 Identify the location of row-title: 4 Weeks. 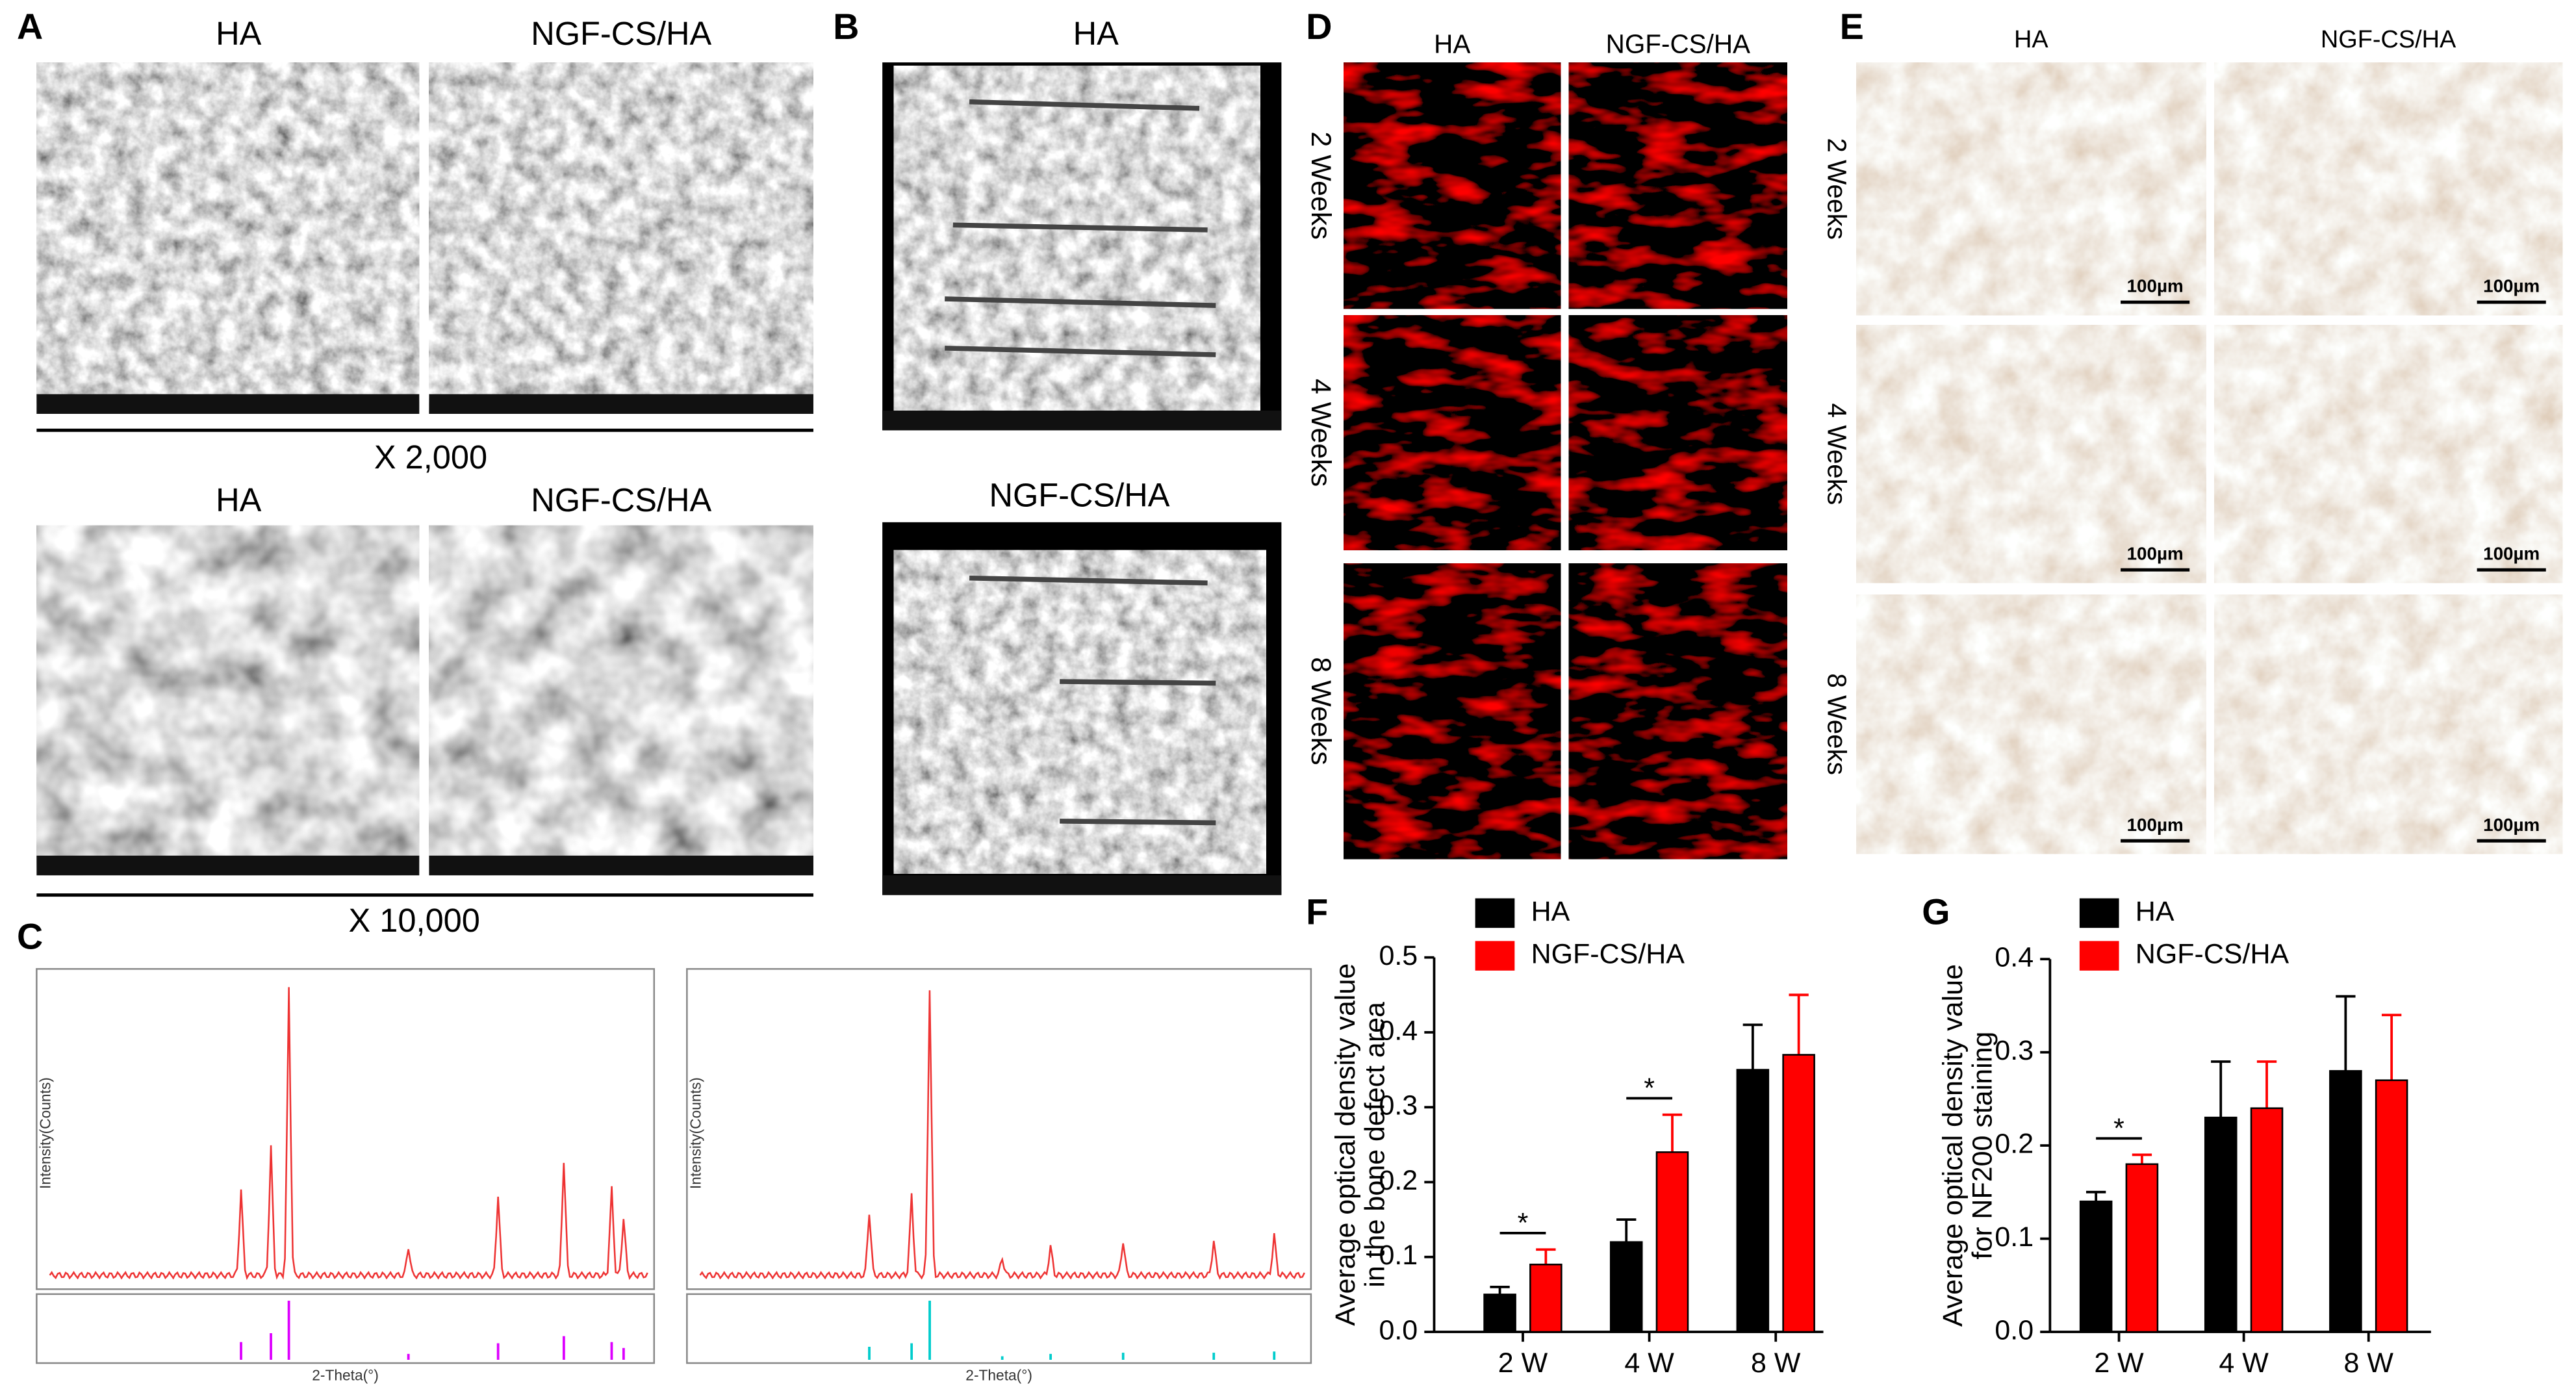
(1837, 454).